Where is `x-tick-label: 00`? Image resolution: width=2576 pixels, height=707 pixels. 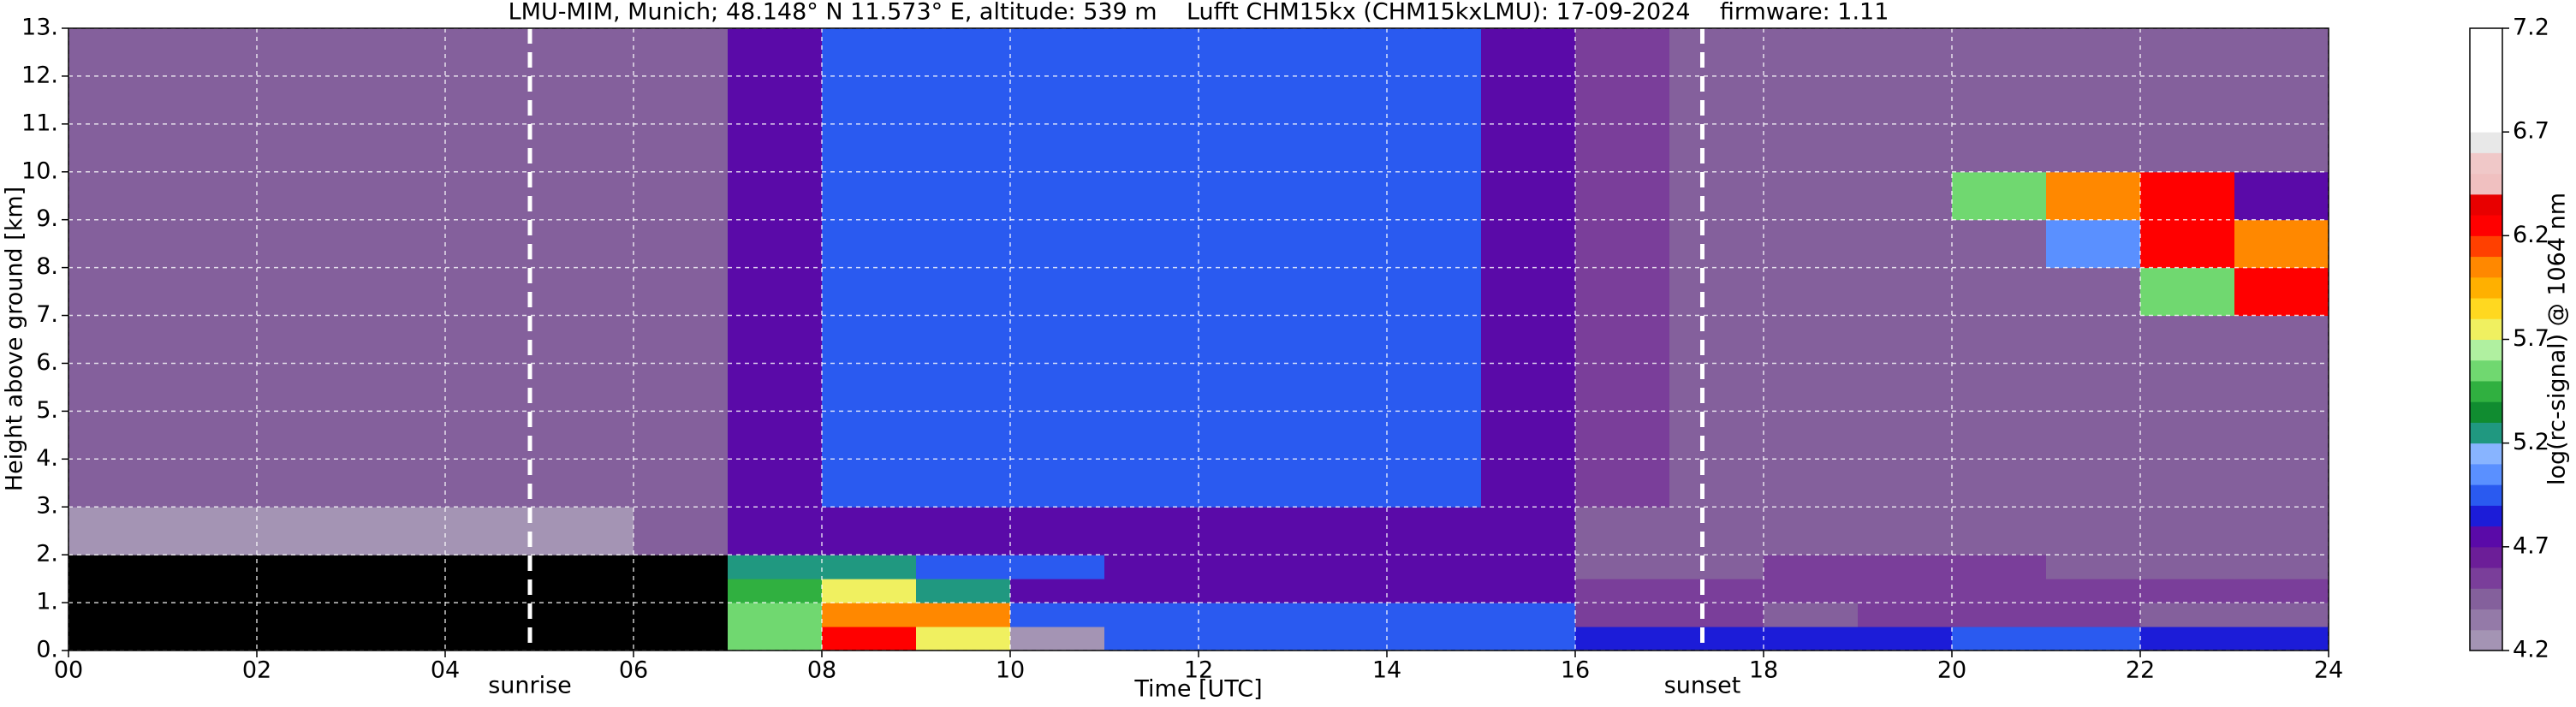
x-tick-label: 00 is located at coordinates (68, 670).